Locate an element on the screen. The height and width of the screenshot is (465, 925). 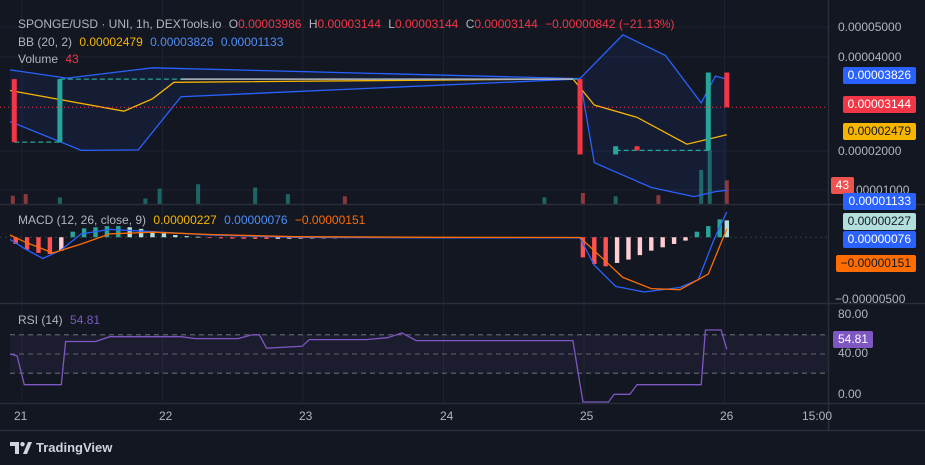
volume-tag: 43 is located at coordinates (842, 185).